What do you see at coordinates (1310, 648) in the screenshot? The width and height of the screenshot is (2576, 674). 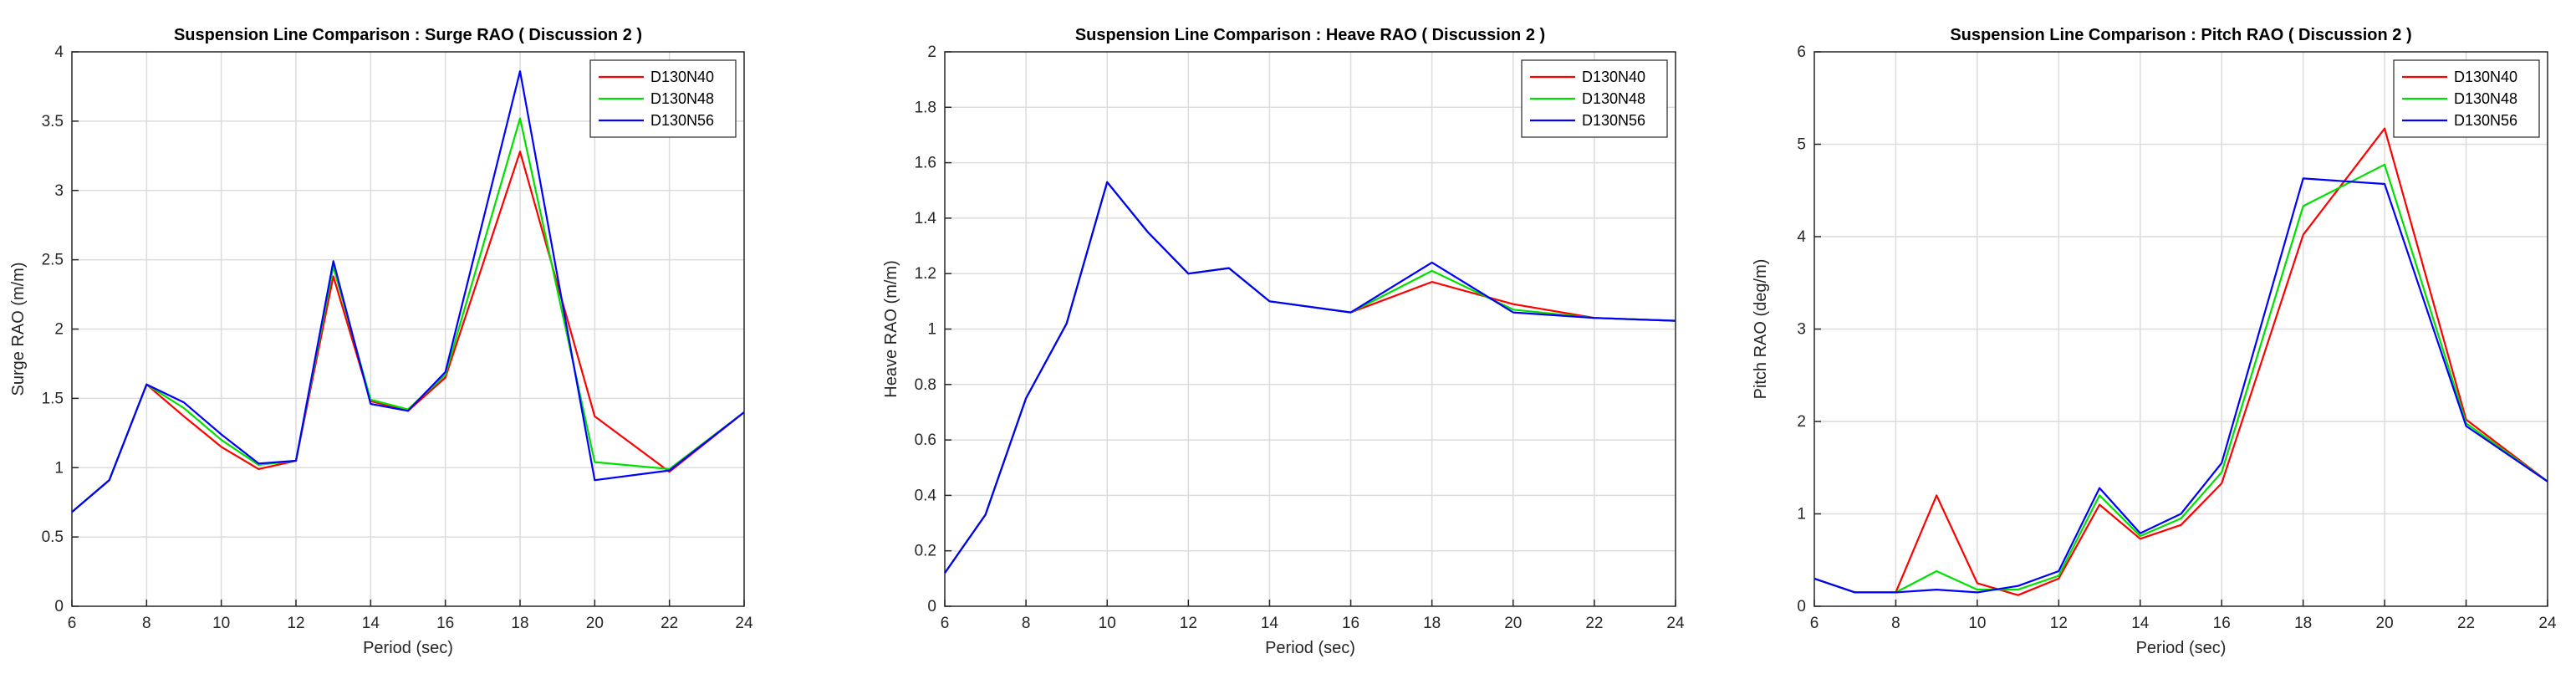 I see `heave-xlabel: Period (sec)` at bounding box center [1310, 648].